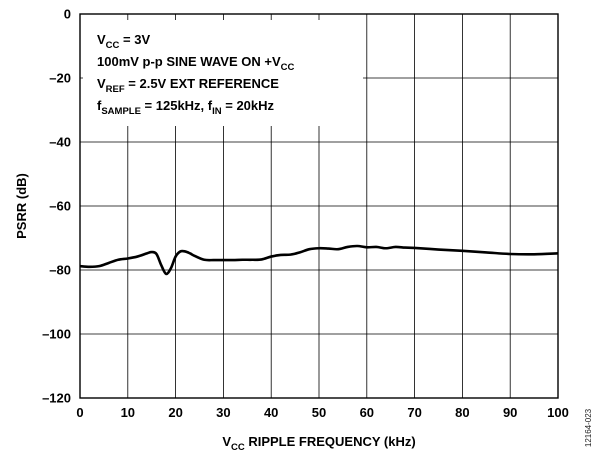  Describe the element at coordinates (271, 412) in the screenshot. I see `x-tick-label: 40` at that location.